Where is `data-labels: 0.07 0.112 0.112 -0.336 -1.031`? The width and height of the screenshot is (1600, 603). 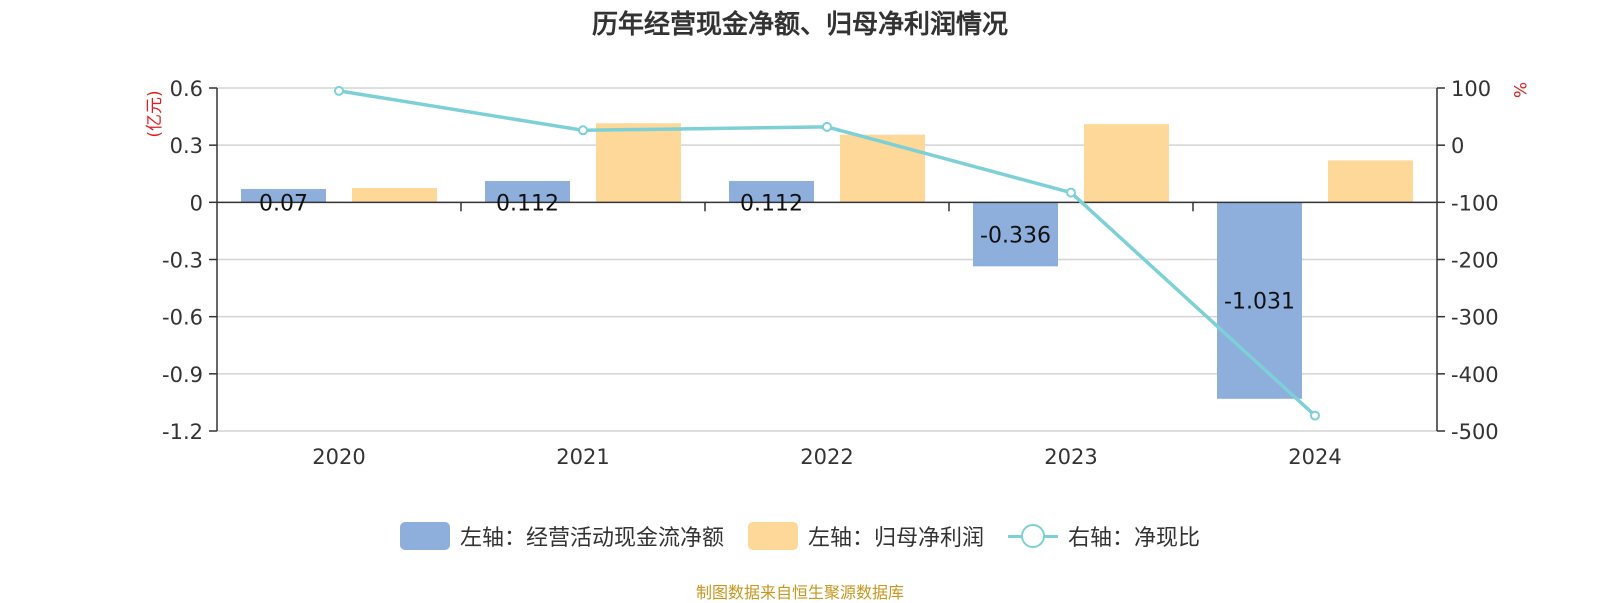 data-labels: 0.07 0.112 0.112 -0.336 -1.031 is located at coordinates (777, 252).